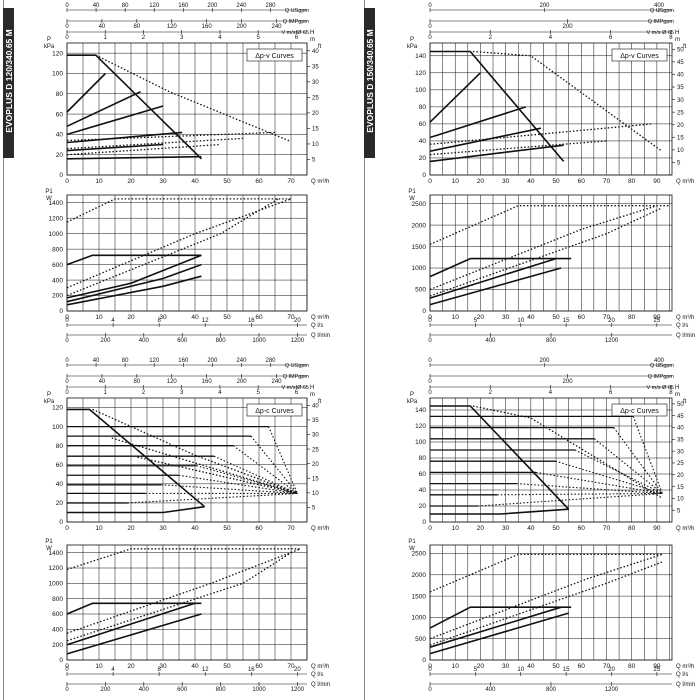 This screenshot has height=700, width=700. Describe the element at coordinates (102, 27) in the screenshot. I see `top-axis-tick-label: 40` at that location.